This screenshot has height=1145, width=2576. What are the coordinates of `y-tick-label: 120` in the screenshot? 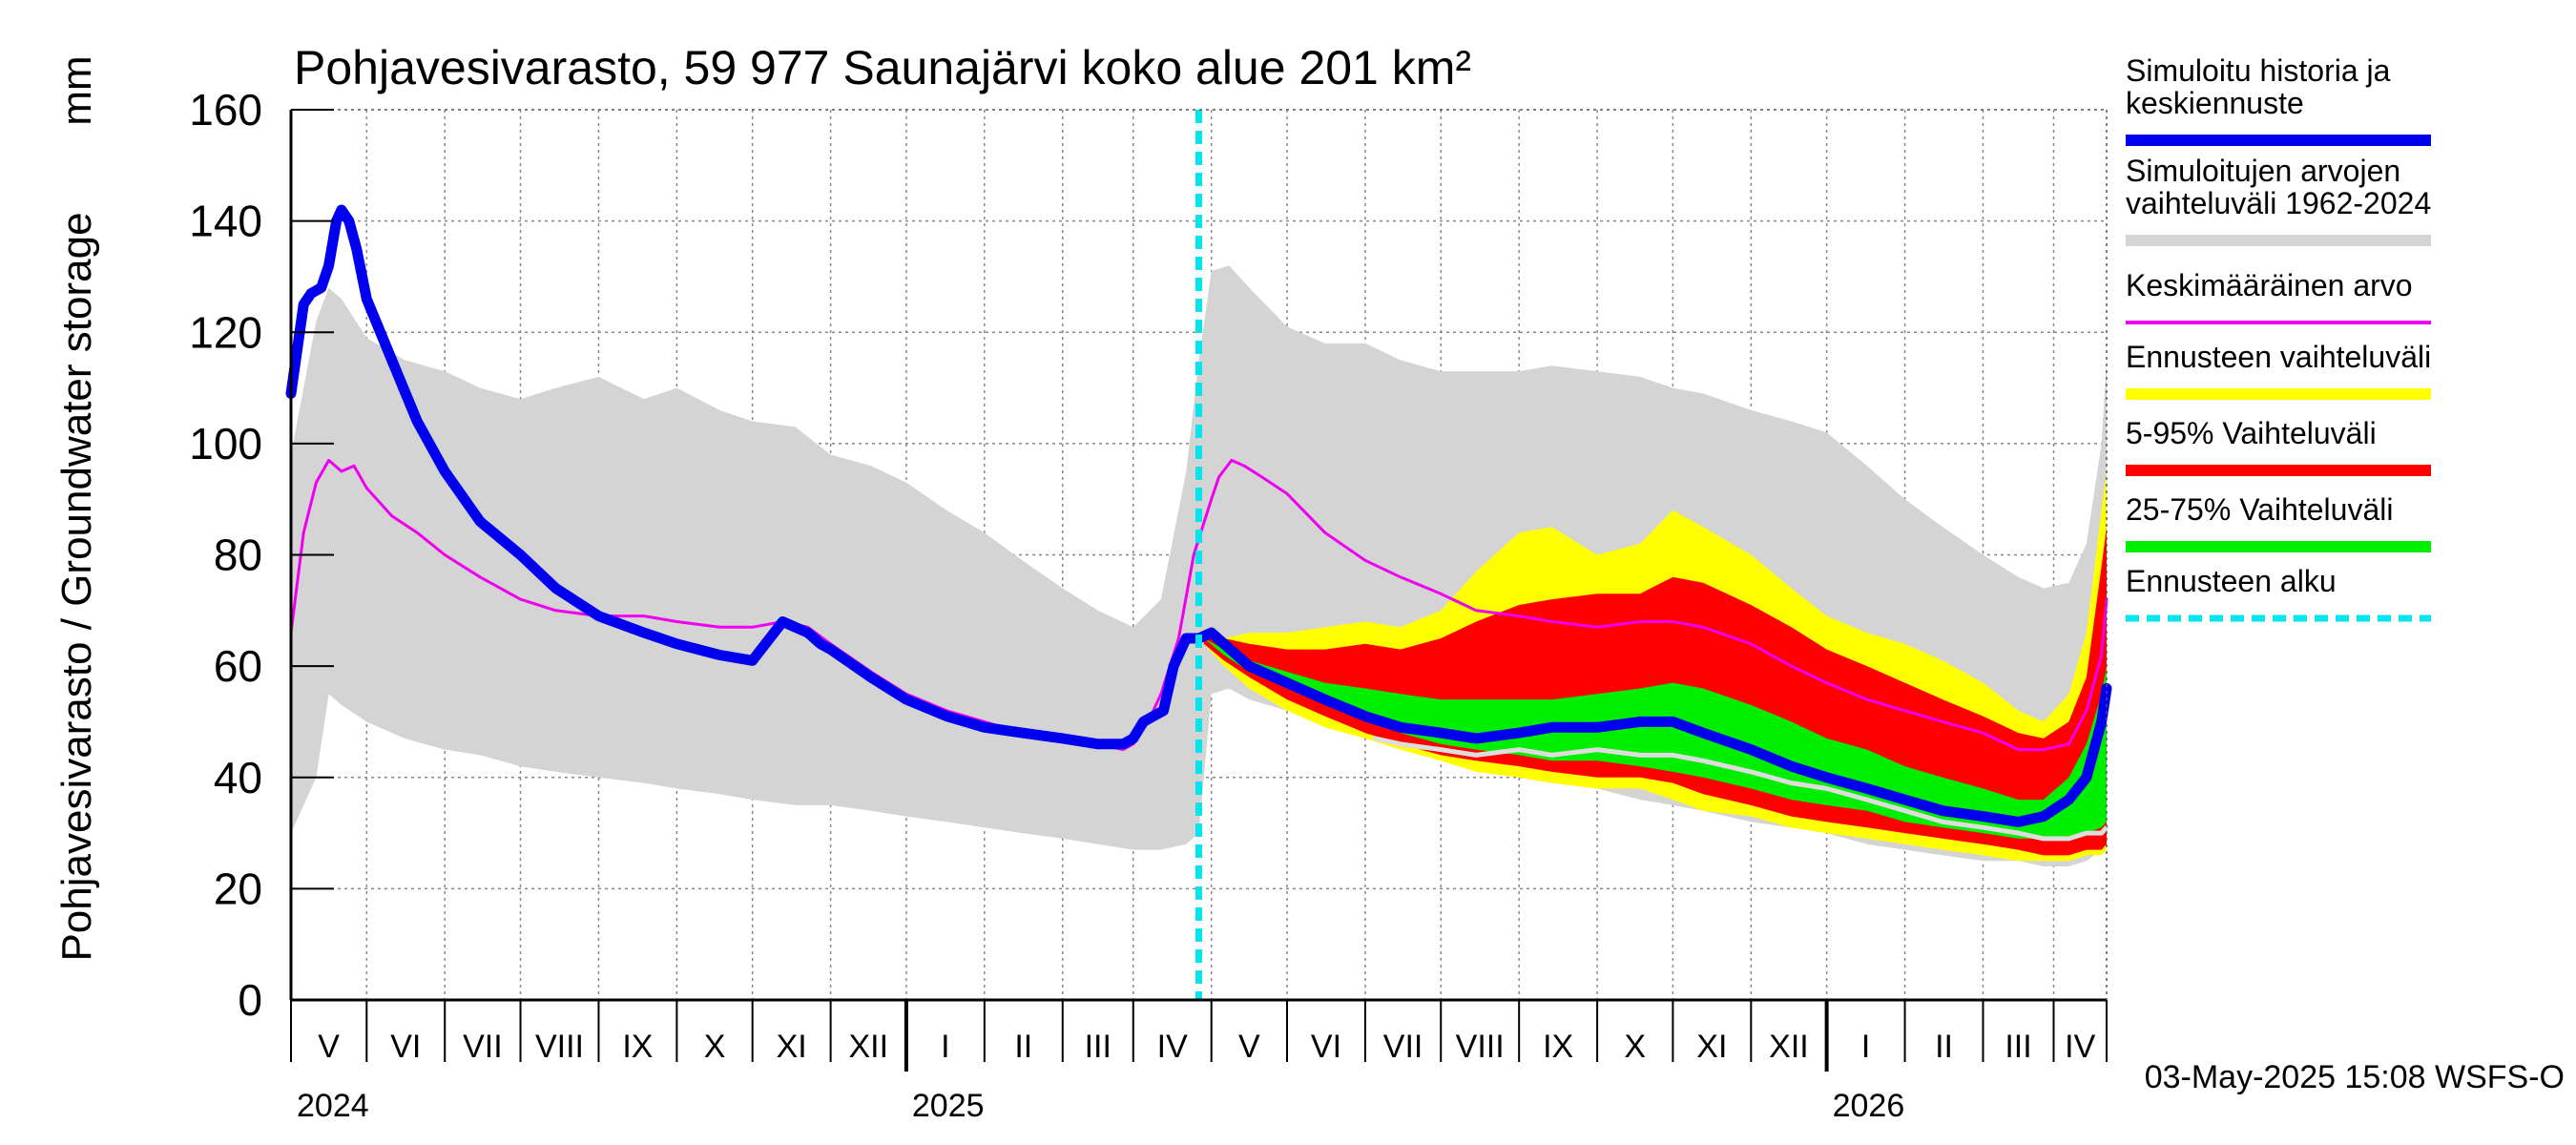 It's located at (225, 332).